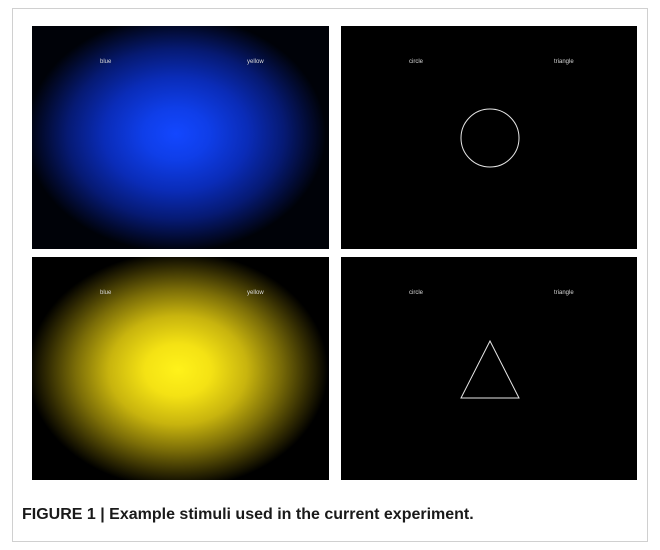 Image resolution: width=660 pixels, height=550 pixels. I want to click on triangle-stimulus, so click(490, 369).